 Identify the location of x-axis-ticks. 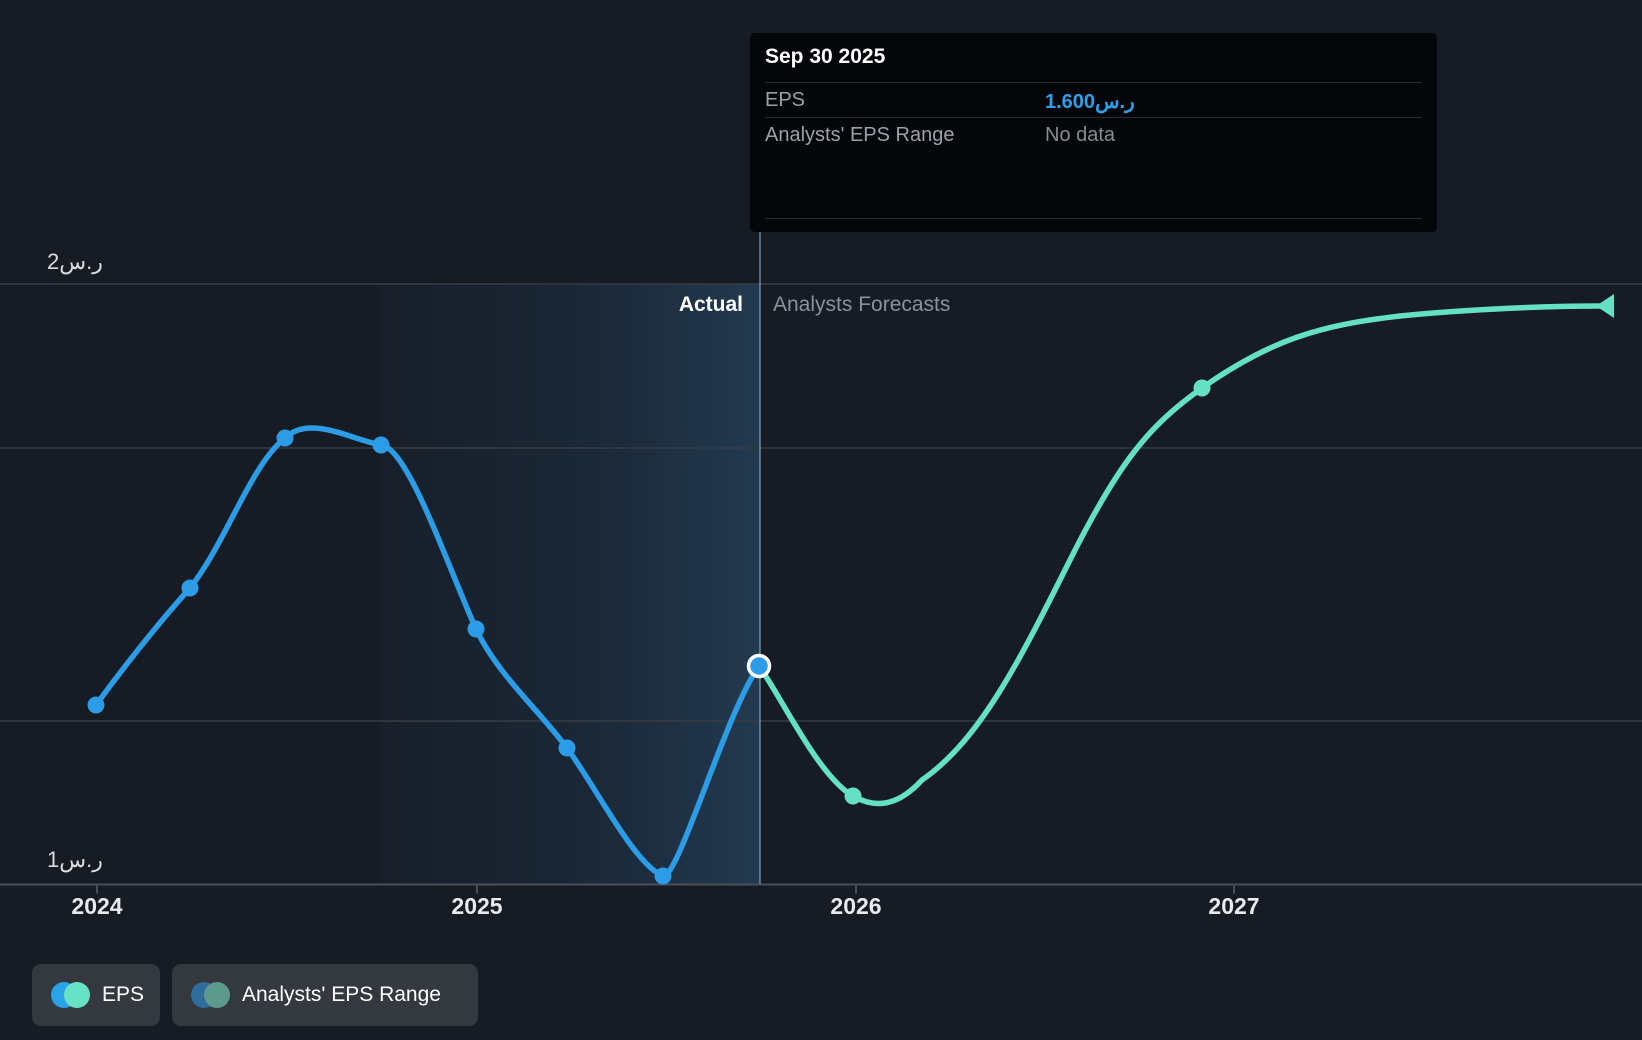
(665, 889).